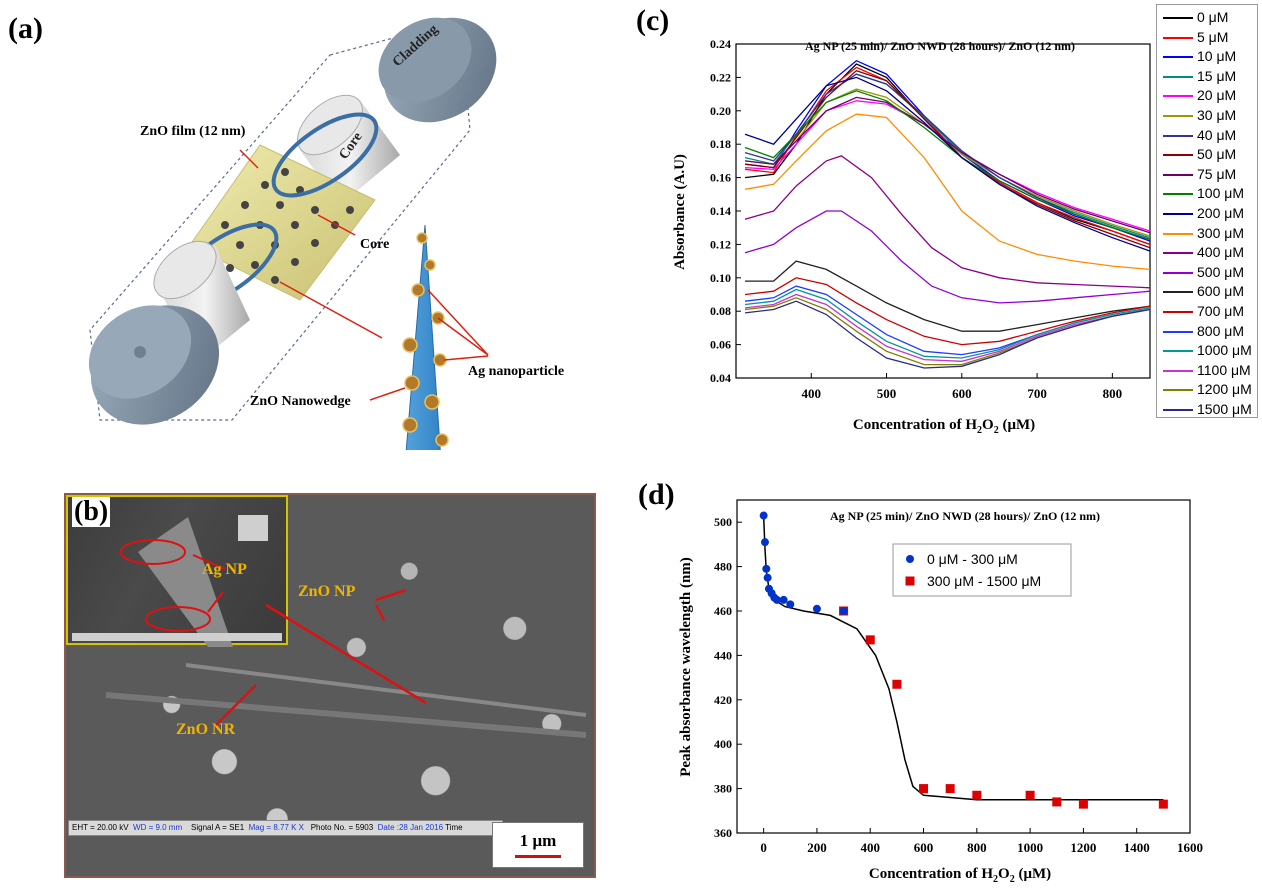 The image size is (1262, 888). What do you see at coordinates (206, 729) in the screenshot?
I see `zno-nr-label: ZnO NR` at bounding box center [206, 729].